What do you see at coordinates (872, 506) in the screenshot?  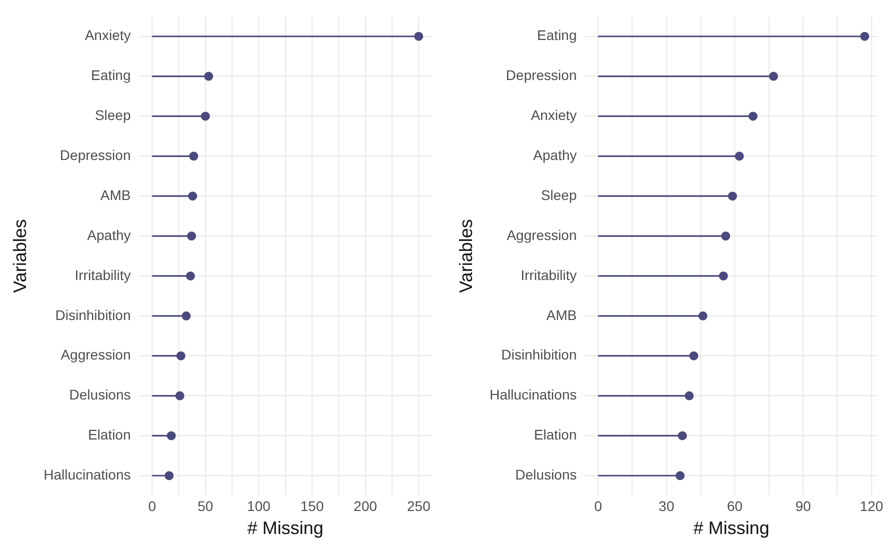 I see `x-tick-label: 120` at bounding box center [872, 506].